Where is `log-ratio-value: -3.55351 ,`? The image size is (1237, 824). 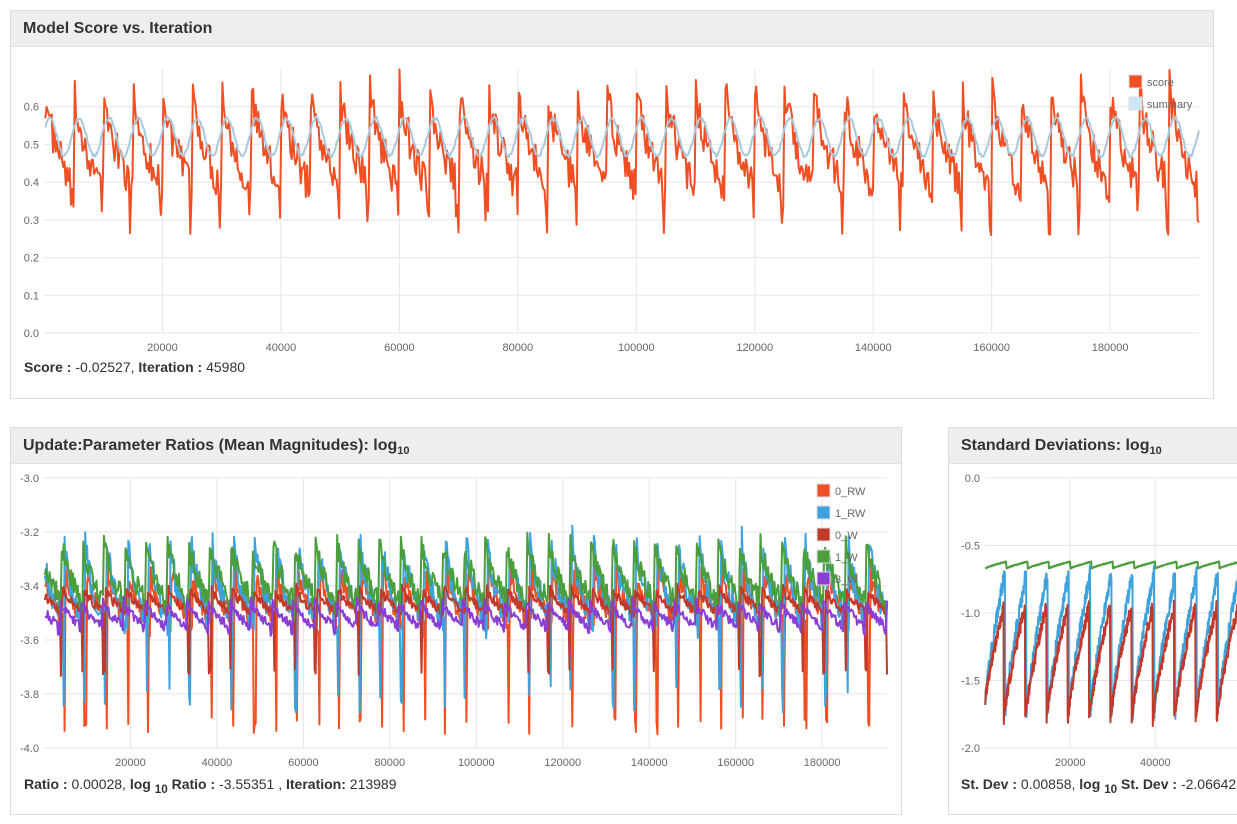 log-ratio-value: -3.55351 , is located at coordinates (251, 784).